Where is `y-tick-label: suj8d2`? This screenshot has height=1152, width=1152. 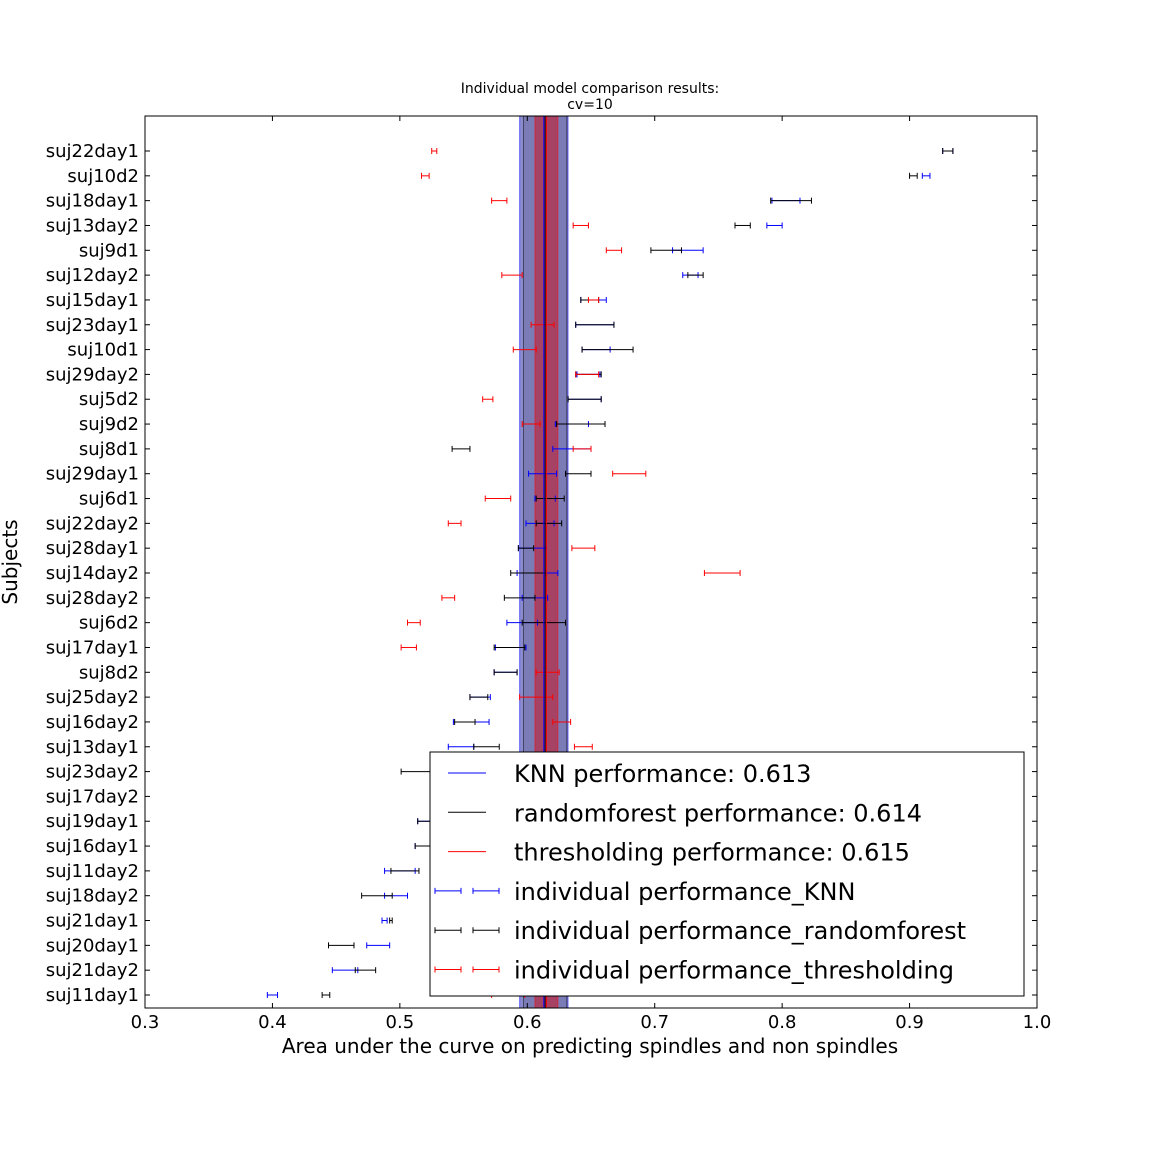
y-tick-label: suj8d2 is located at coordinates (109, 672).